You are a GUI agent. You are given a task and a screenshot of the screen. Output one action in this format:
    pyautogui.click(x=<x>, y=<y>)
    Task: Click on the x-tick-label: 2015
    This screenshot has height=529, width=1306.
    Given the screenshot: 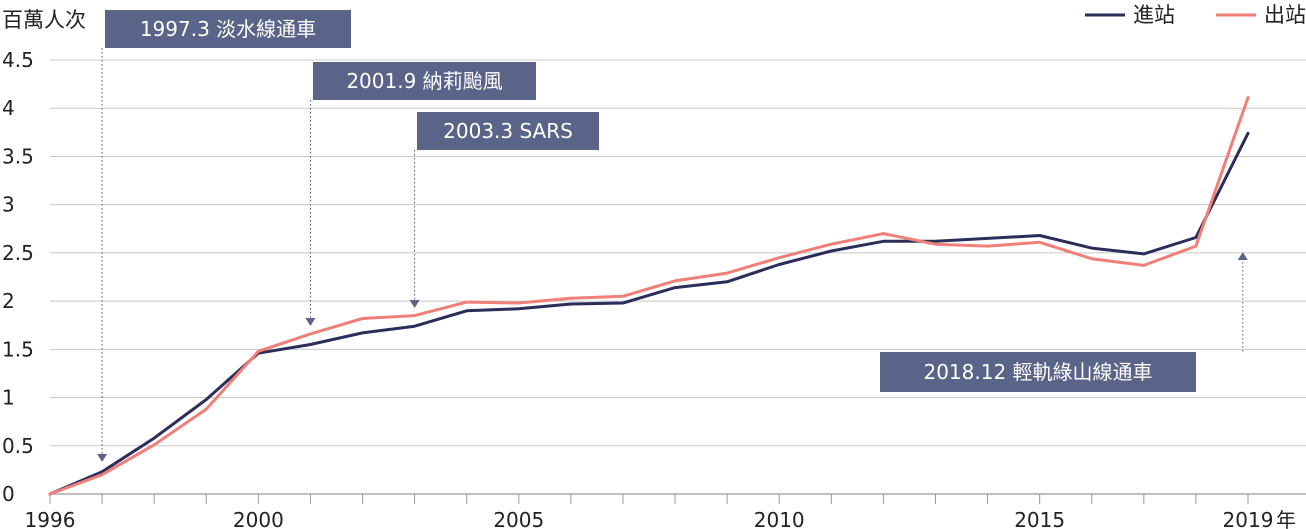 What is the action you would take?
    pyautogui.click(x=1039, y=518)
    